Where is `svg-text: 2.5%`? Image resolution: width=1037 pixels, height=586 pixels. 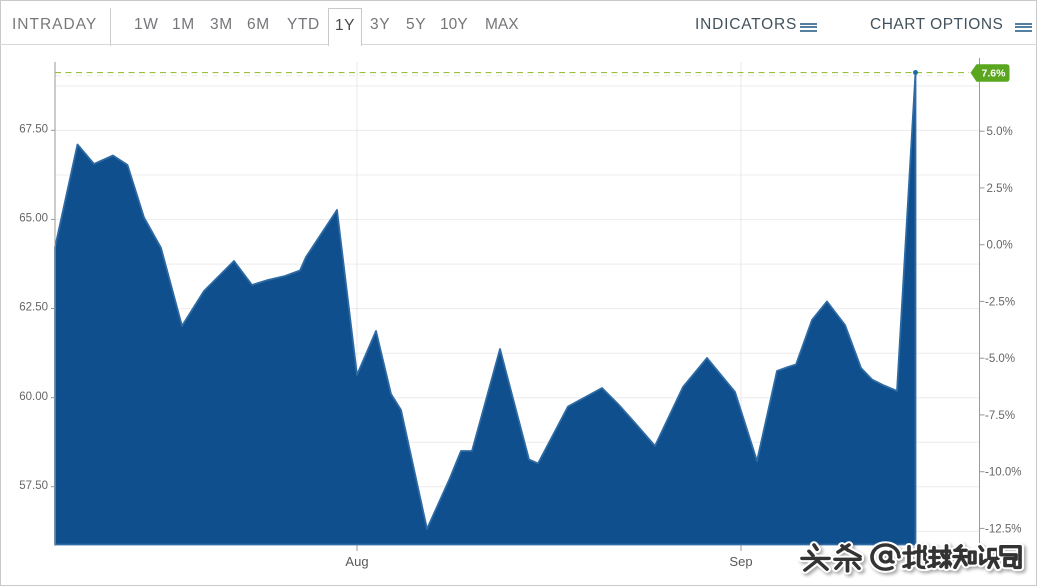
svg-text: 2.5% is located at coordinates (1000, 189).